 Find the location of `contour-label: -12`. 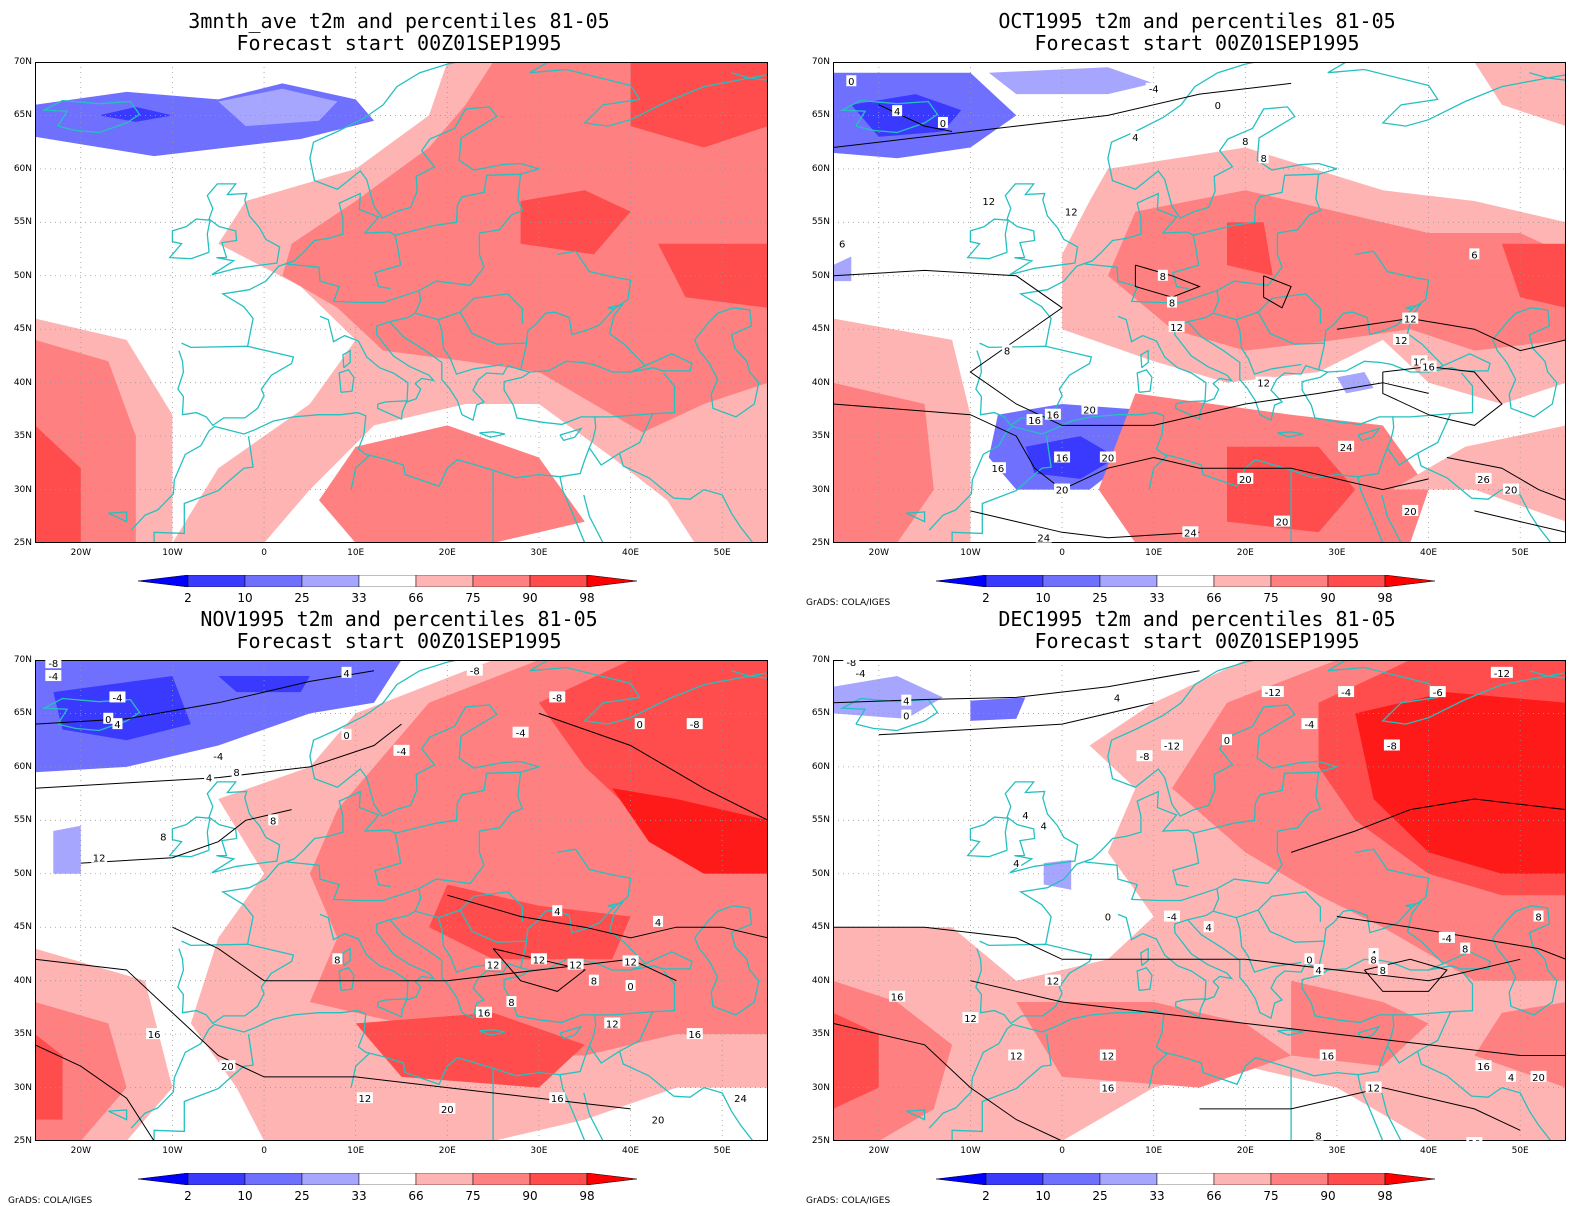

contour-label: -12 is located at coordinates (1502, 674).